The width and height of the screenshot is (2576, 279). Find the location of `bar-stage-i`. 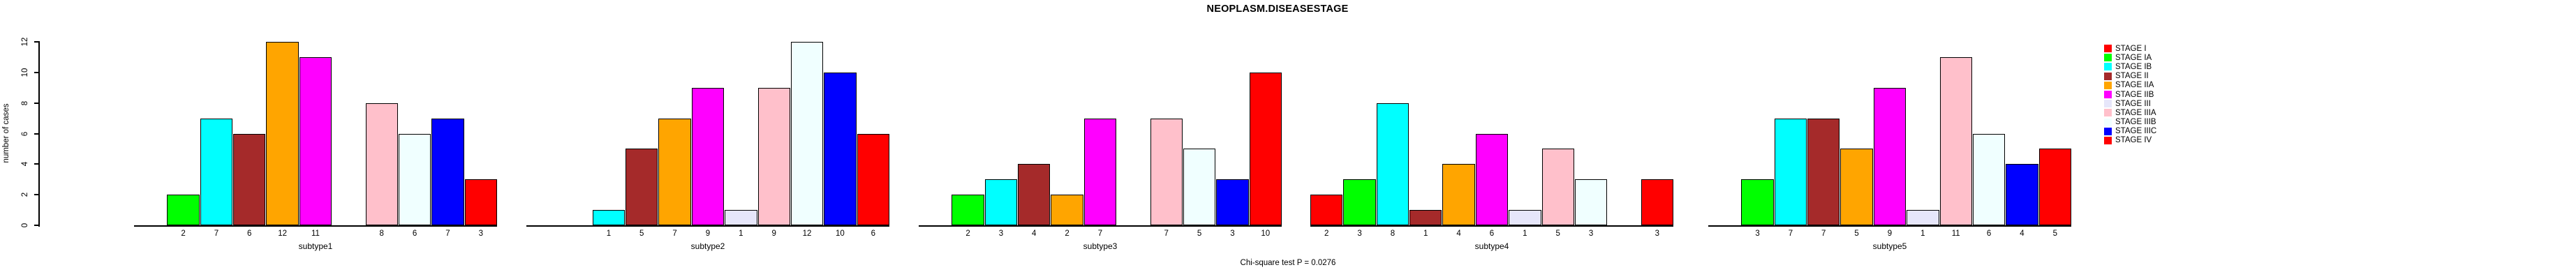

bar-stage-i is located at coordinates (1326, 210).